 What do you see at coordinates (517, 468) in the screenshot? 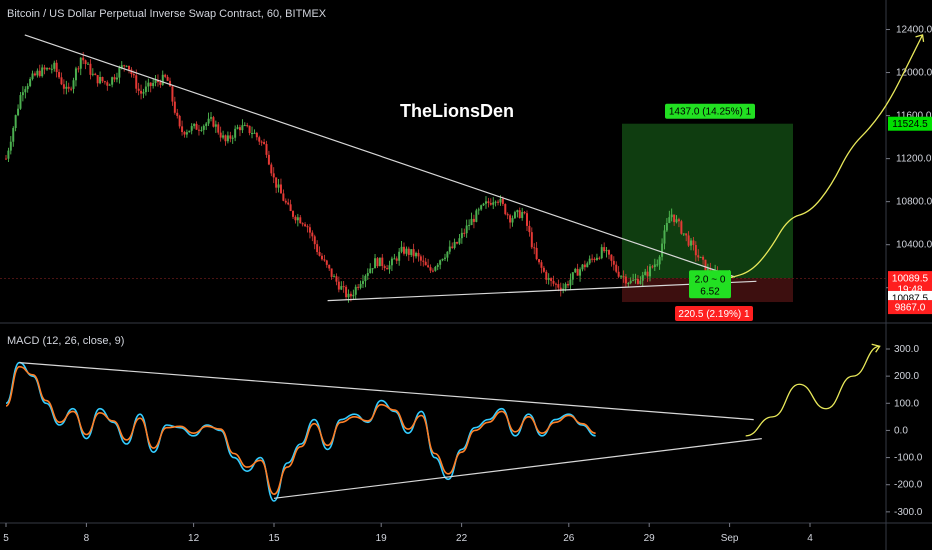
I see `macd-support-trendline` at bounding box center [517, 468].